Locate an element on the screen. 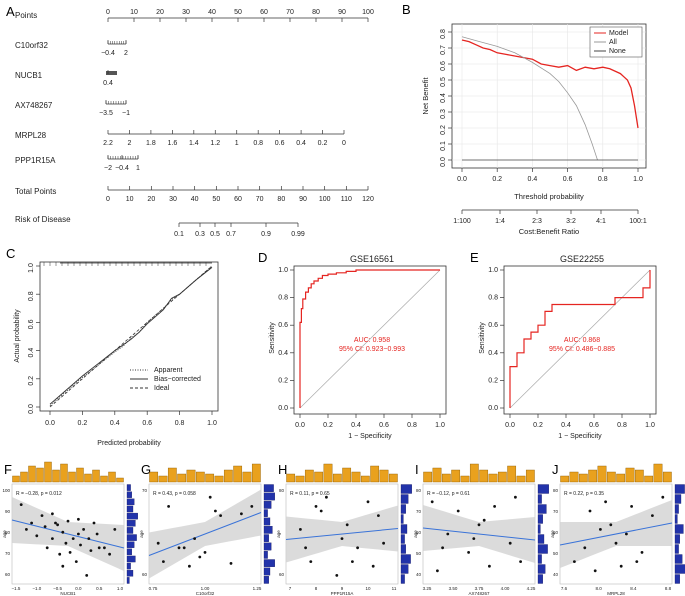  plot-frame is located at coordinates (370, 340).